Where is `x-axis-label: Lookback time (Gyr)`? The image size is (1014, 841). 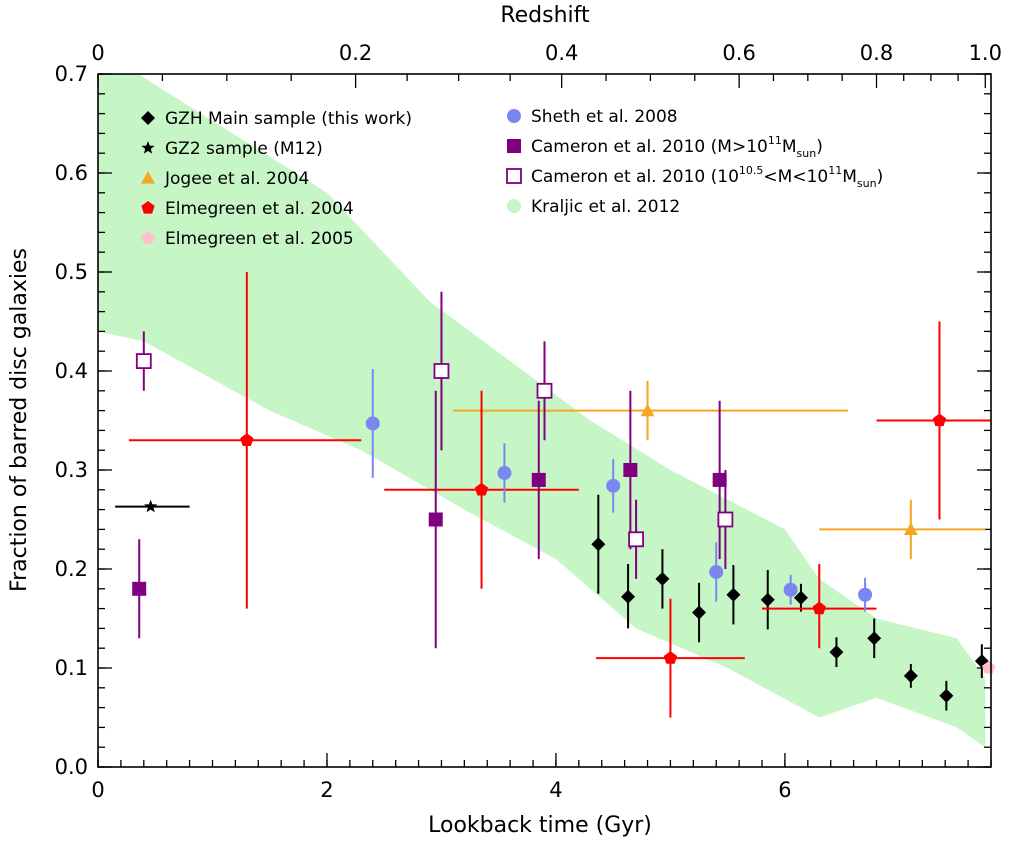
x-axis-label: Lookback time (Gyr) is located at coordinates (540, 825).